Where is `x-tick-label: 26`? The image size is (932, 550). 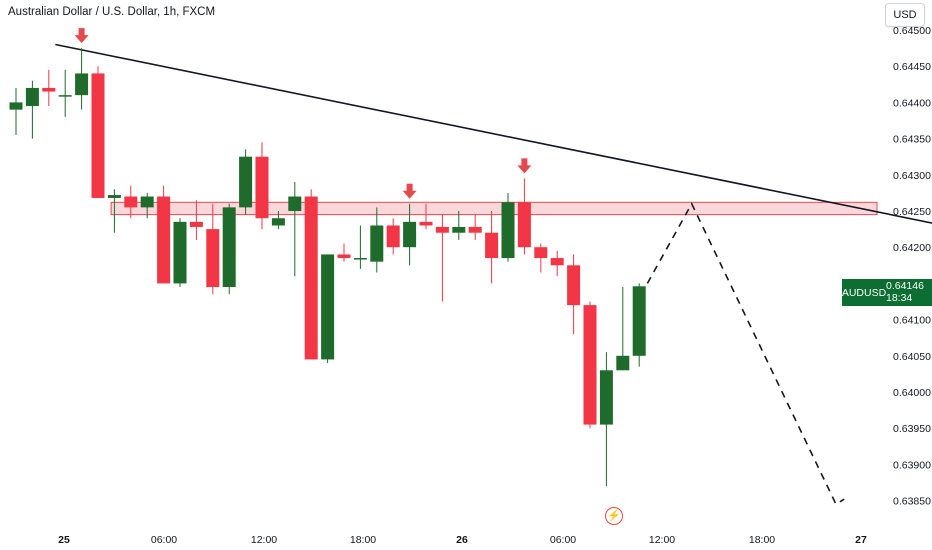 x-tick-label: 26 is located at coordinates (462, 540).